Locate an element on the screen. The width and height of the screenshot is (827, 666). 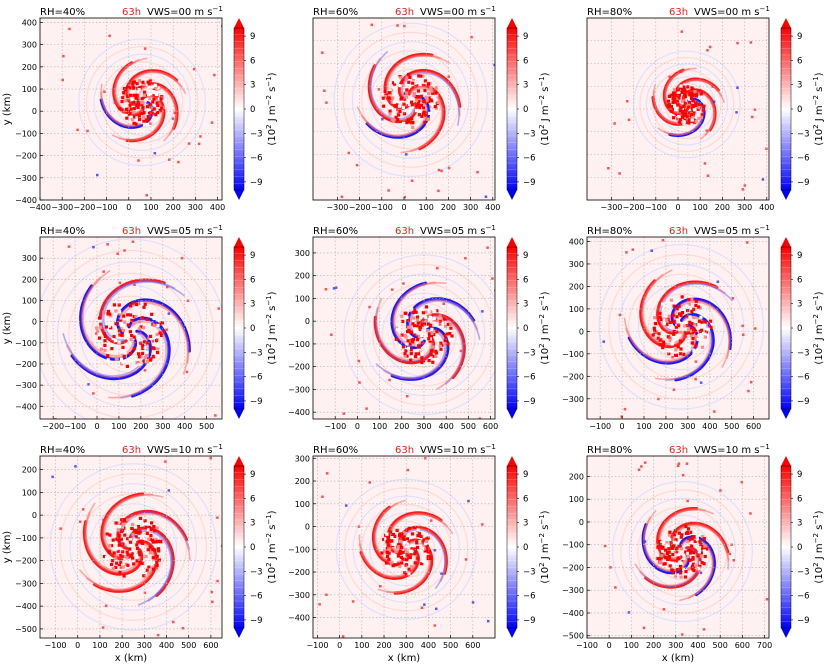
y-tick-label: 0 is located at coordinates (34, 322).